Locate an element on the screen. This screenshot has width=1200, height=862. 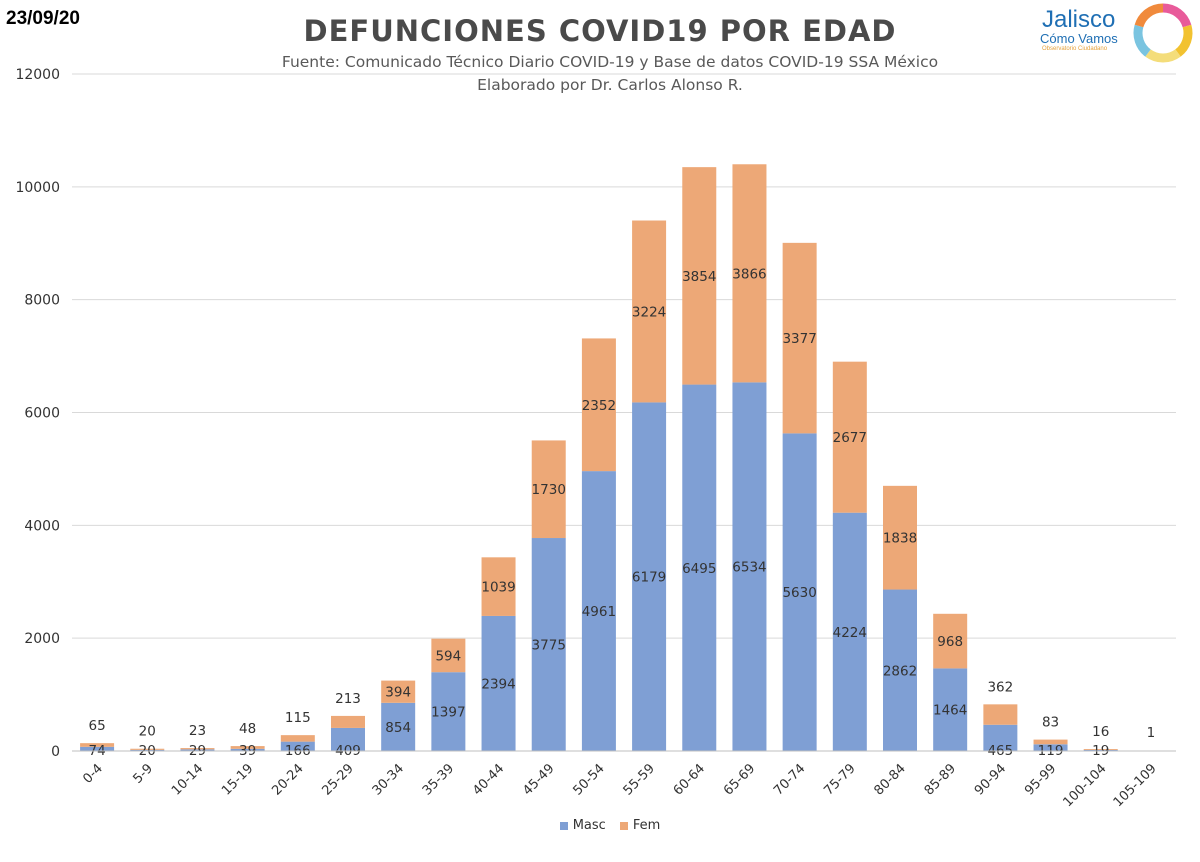
data-label-masc: 6534 is located at coordinates (749, 568).